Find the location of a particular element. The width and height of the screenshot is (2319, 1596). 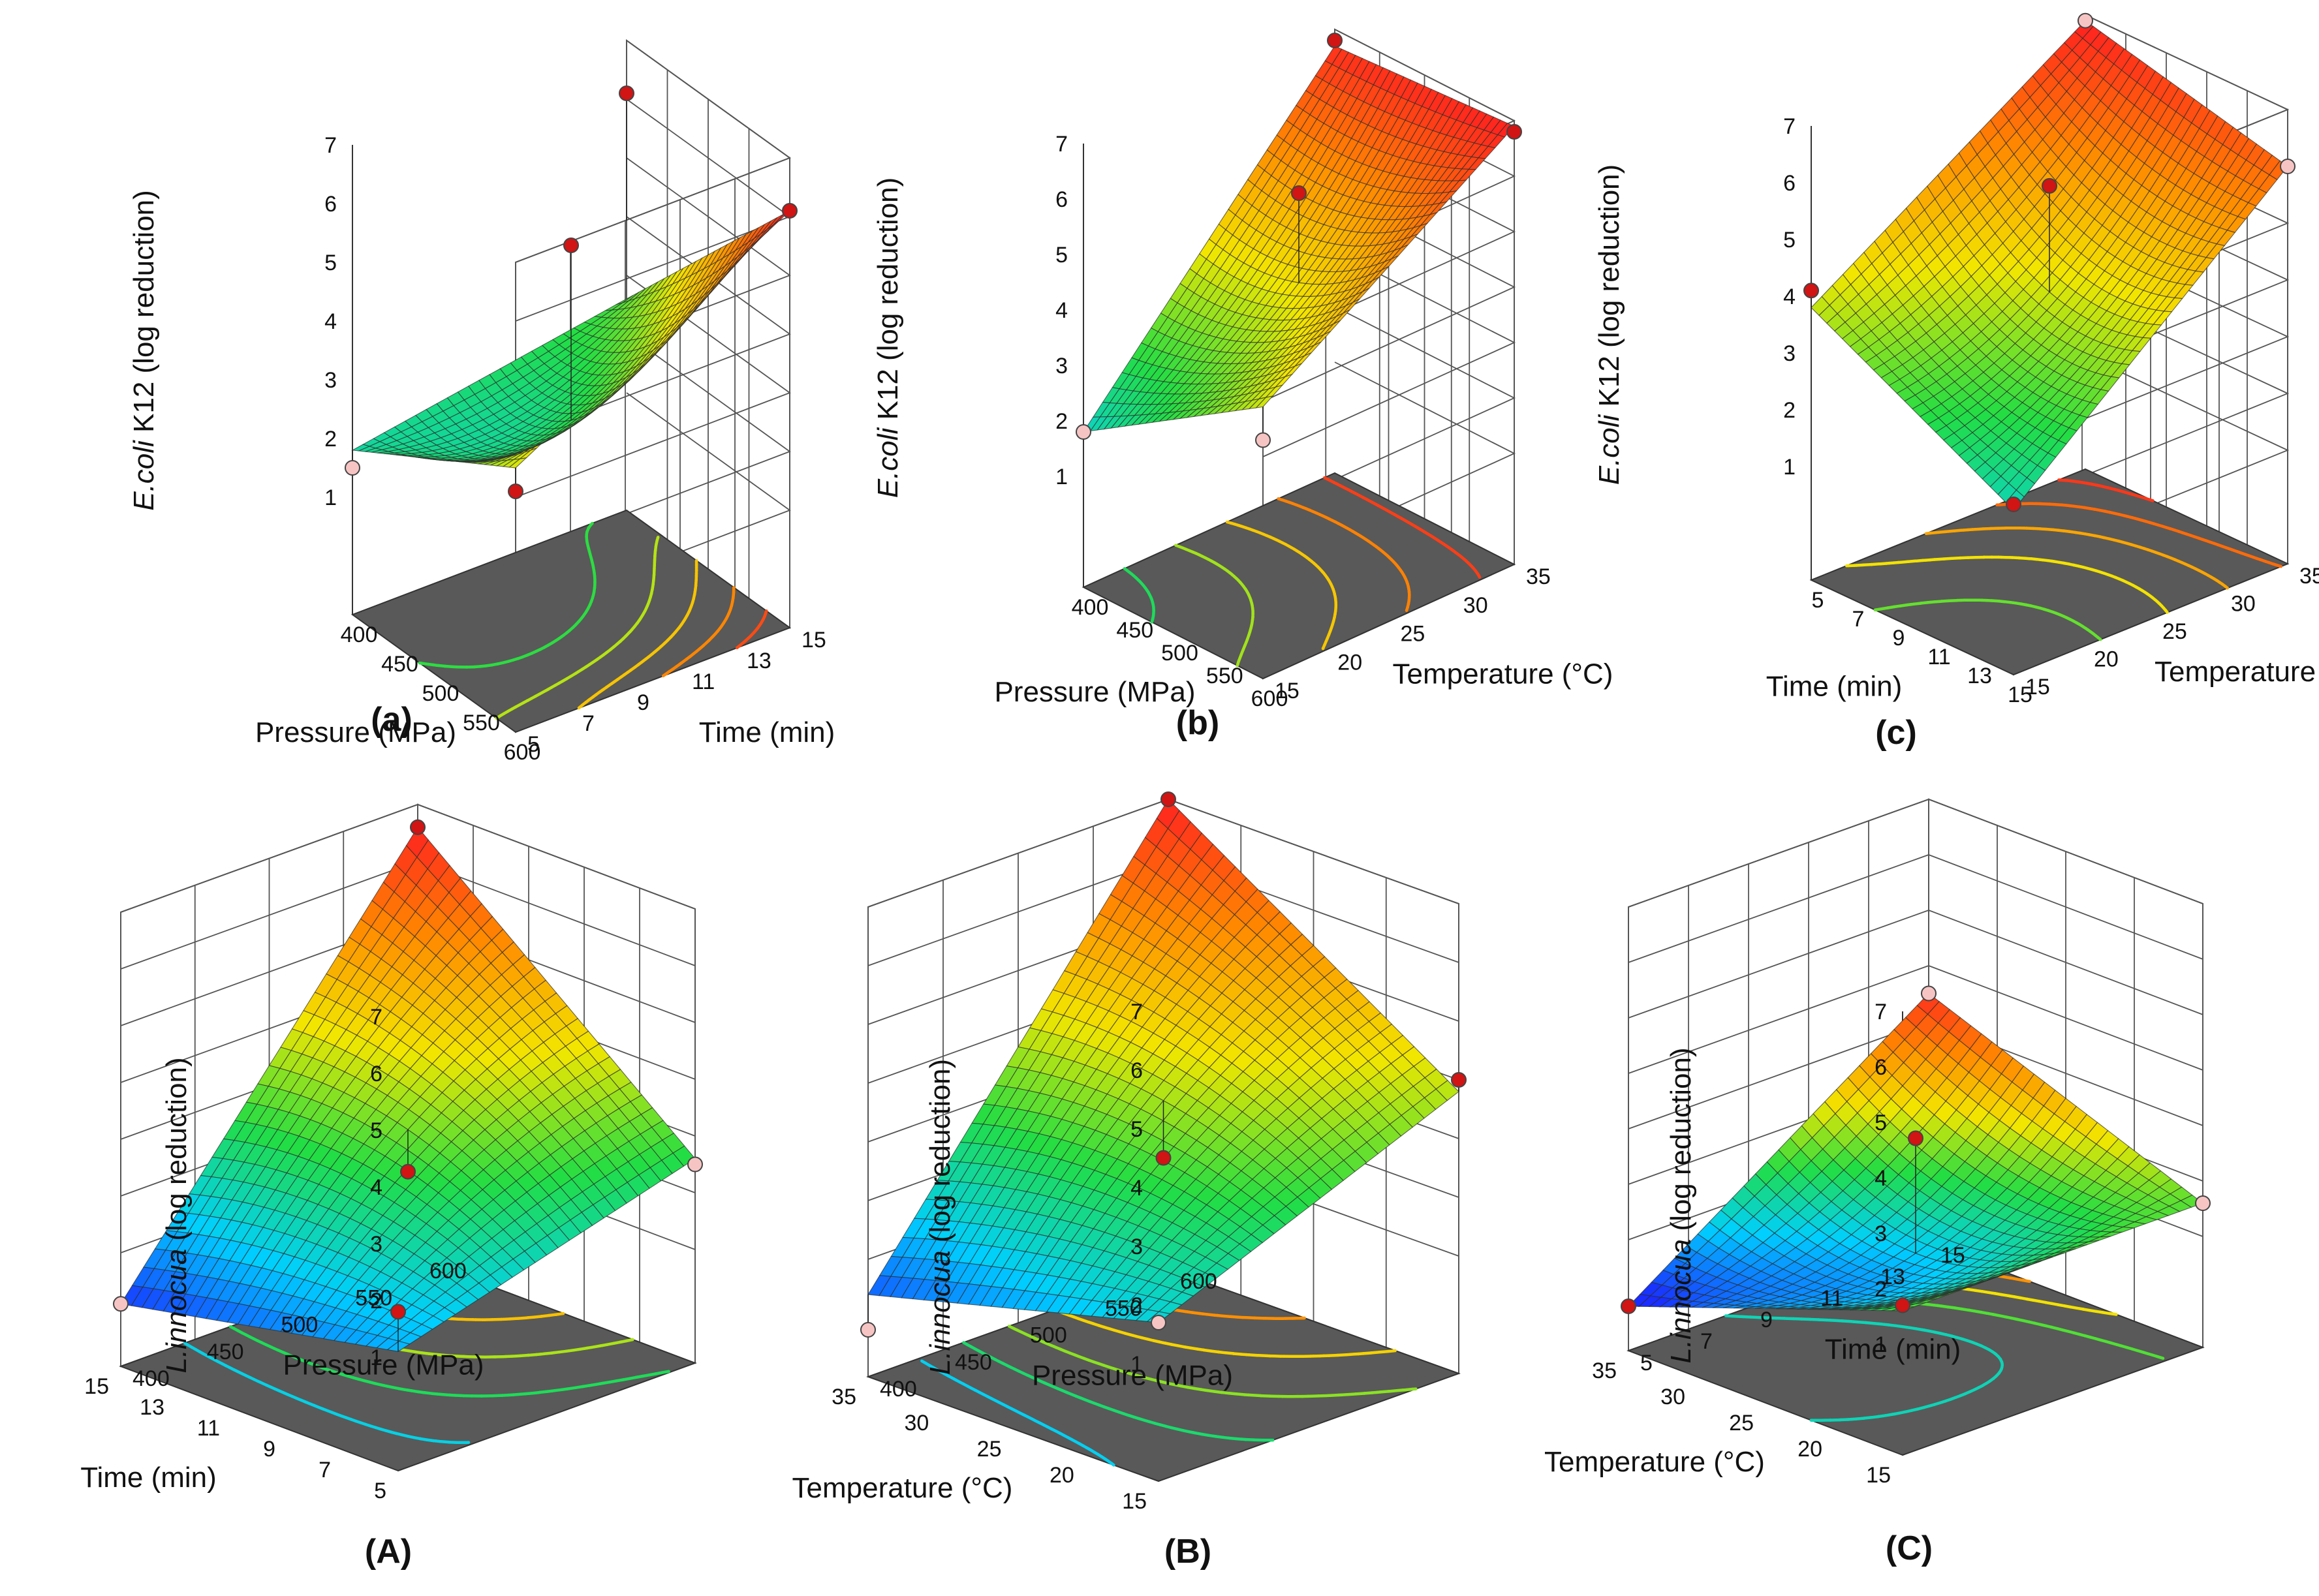

y-tick-label: 25 is located at coordinates (1413, 634).